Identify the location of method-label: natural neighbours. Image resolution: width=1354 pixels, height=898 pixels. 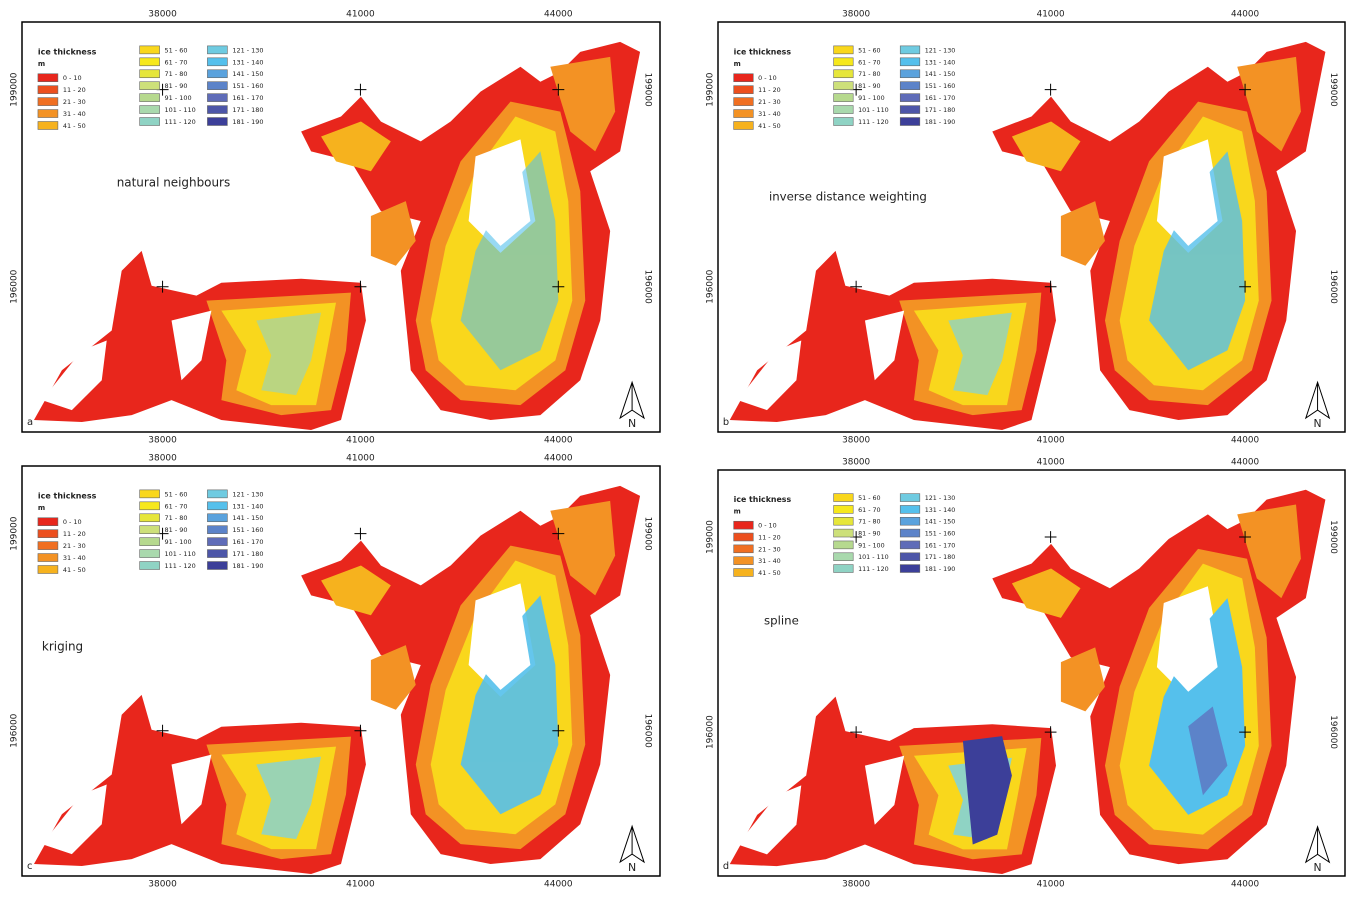
(174, 183).